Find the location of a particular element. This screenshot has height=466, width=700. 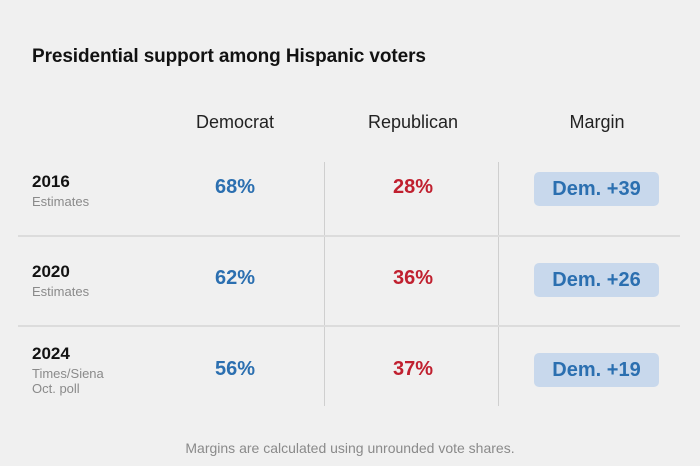

row-year: 2024 is located at coordinates (51, 353).